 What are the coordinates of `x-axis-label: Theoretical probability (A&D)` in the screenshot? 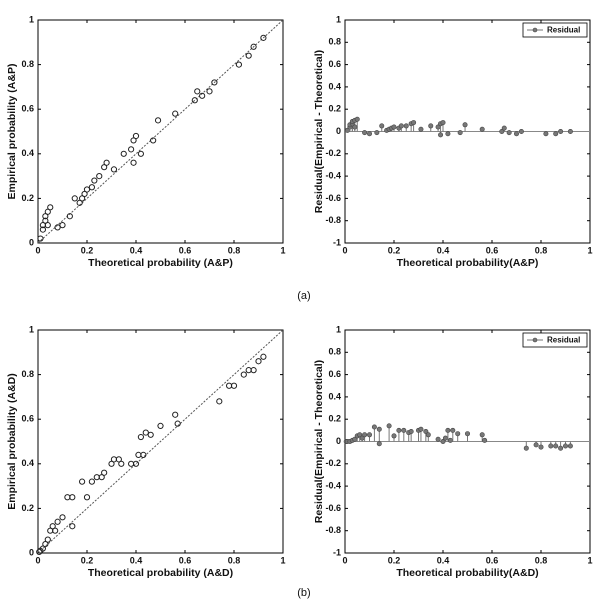 It's located at (160, 573).